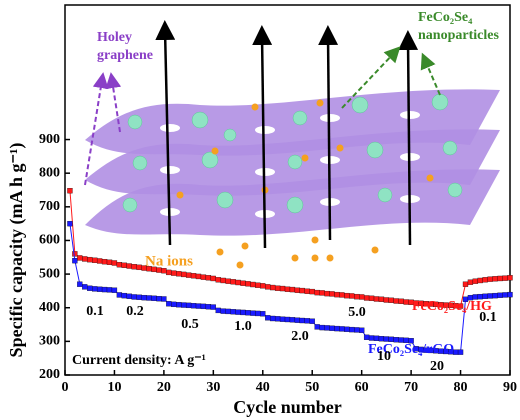 This screenshot has height=420, width=520. Describe the element at coordinates (49, 374) in the screenshot. I see `y-tick-label: 200` at that location.